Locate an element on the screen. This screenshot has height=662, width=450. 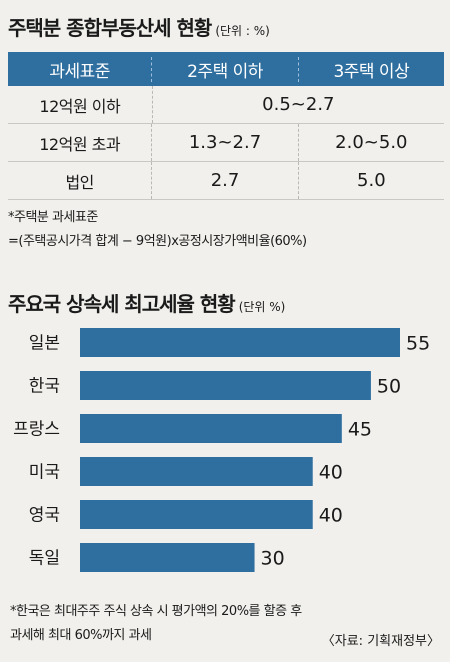
note-formula: =(주택공시가격 합계 − 9억원)x공정시장가액비율(60%) is located at coordinates (157, 241).